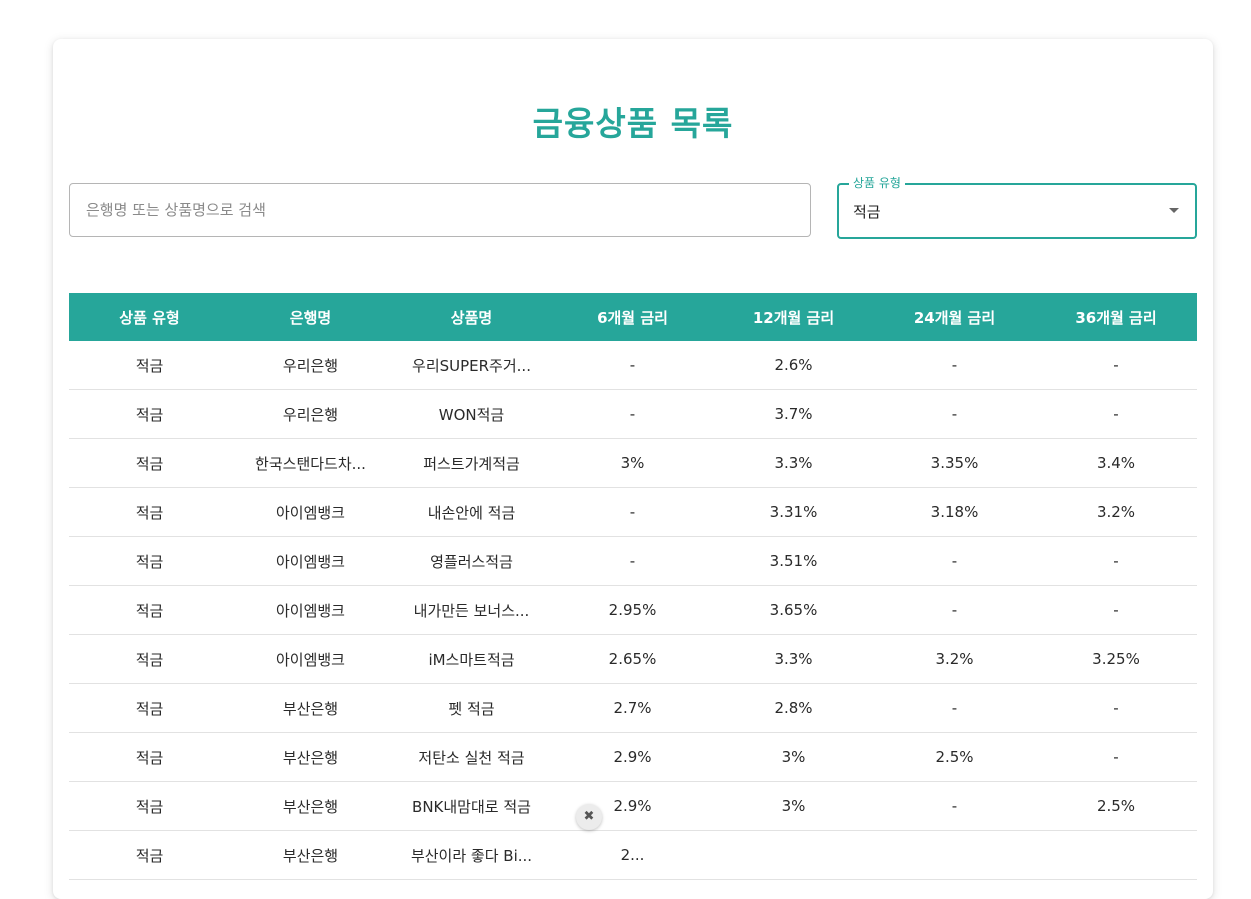  I want to click on header-bank-name: 은행명, so click(310, 317).